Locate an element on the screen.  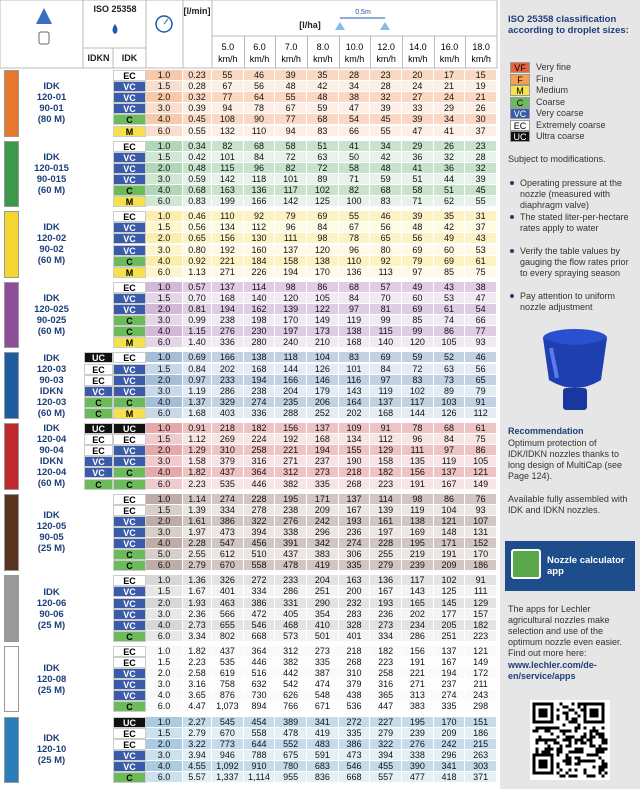
rate-cell: 35 is located at coordinates (323, 76).